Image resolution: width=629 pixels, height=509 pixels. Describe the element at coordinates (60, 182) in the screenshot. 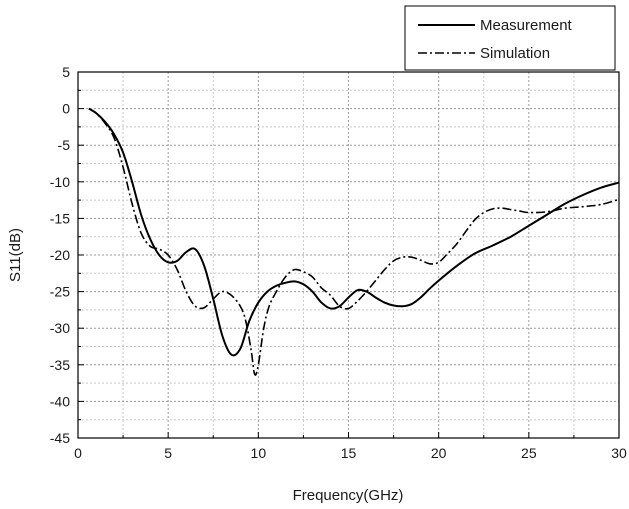

I see `y-tick-label: -10` at that location.